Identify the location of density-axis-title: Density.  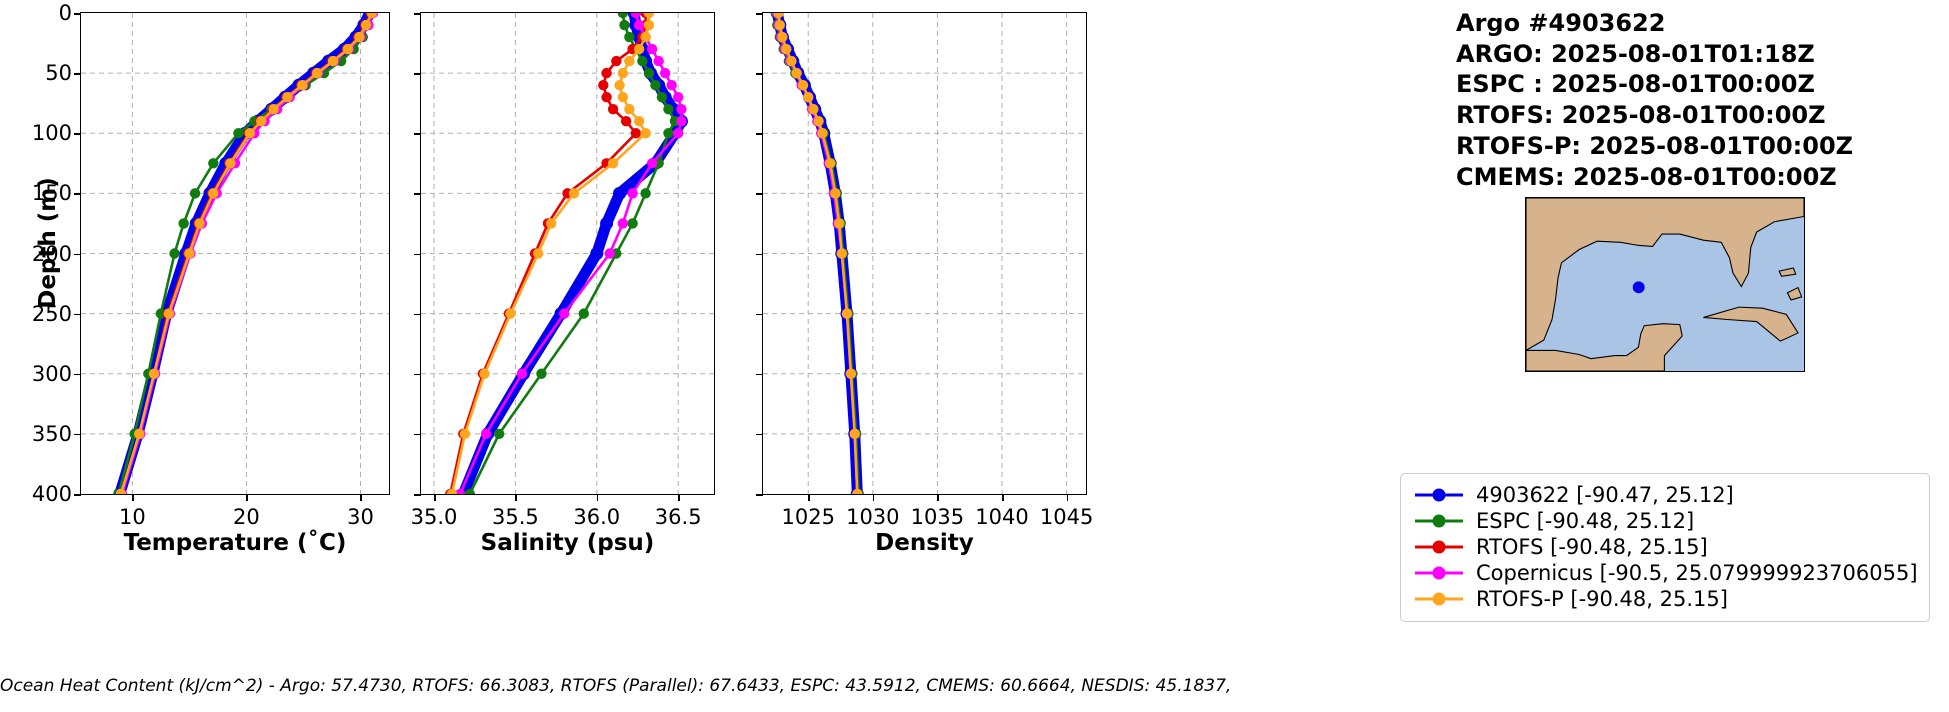
(924, 543).